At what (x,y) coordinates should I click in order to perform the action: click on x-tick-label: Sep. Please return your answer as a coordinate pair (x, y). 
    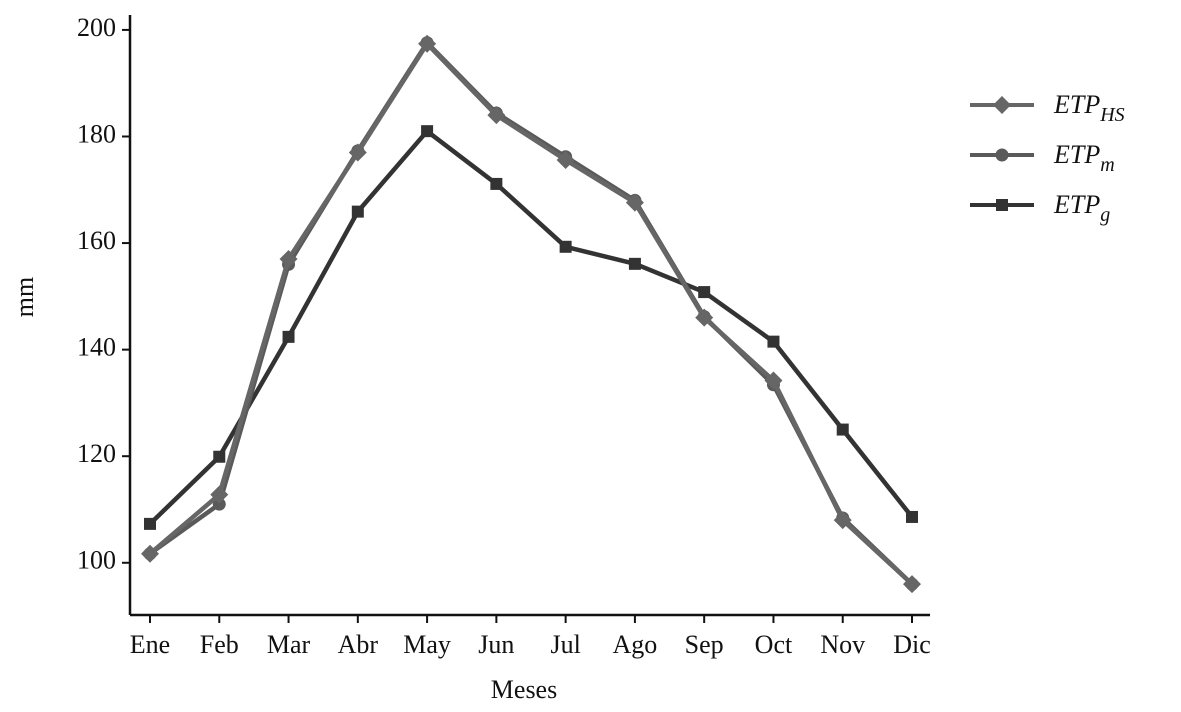
    Looking at the image, I should click on (704, 644).